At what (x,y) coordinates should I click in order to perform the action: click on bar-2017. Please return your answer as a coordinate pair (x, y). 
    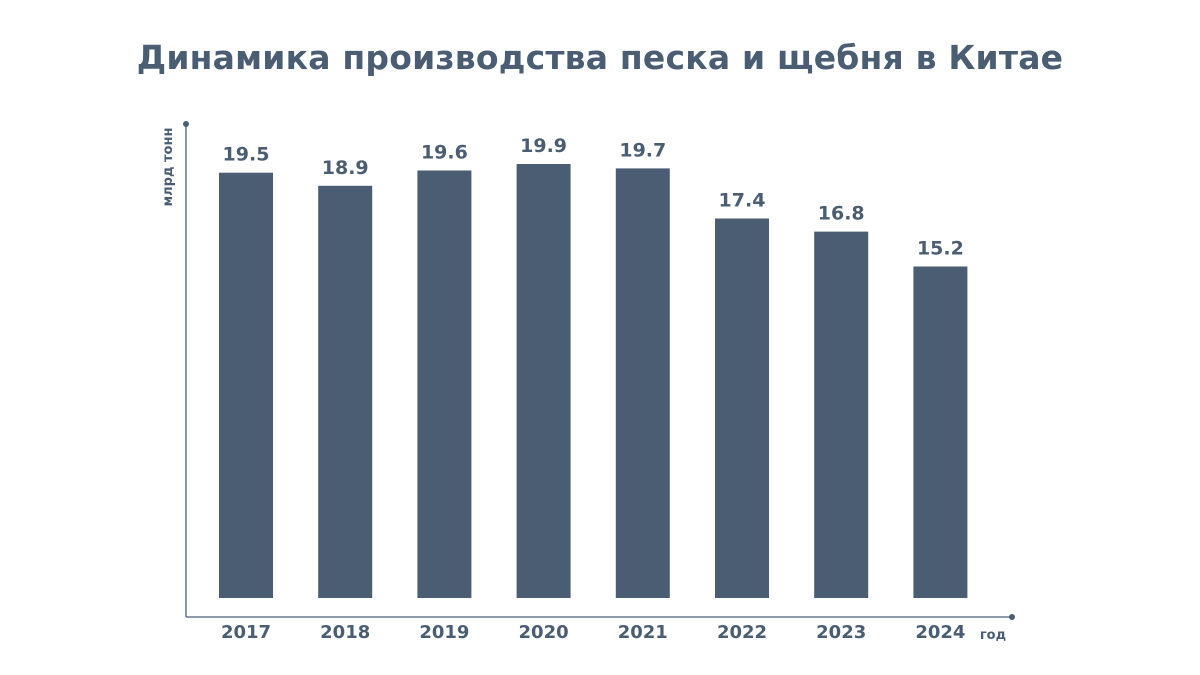
    Looking at the image, I should click on (246, 385).